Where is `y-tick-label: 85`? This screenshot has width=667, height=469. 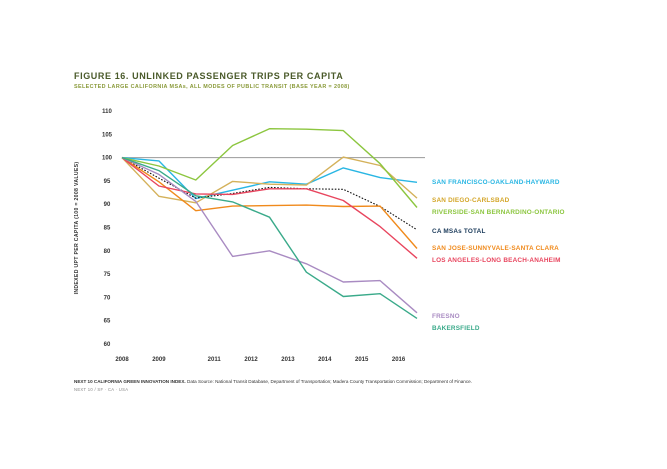
y-tick-label: 85 is located at coordinates (107, 229).